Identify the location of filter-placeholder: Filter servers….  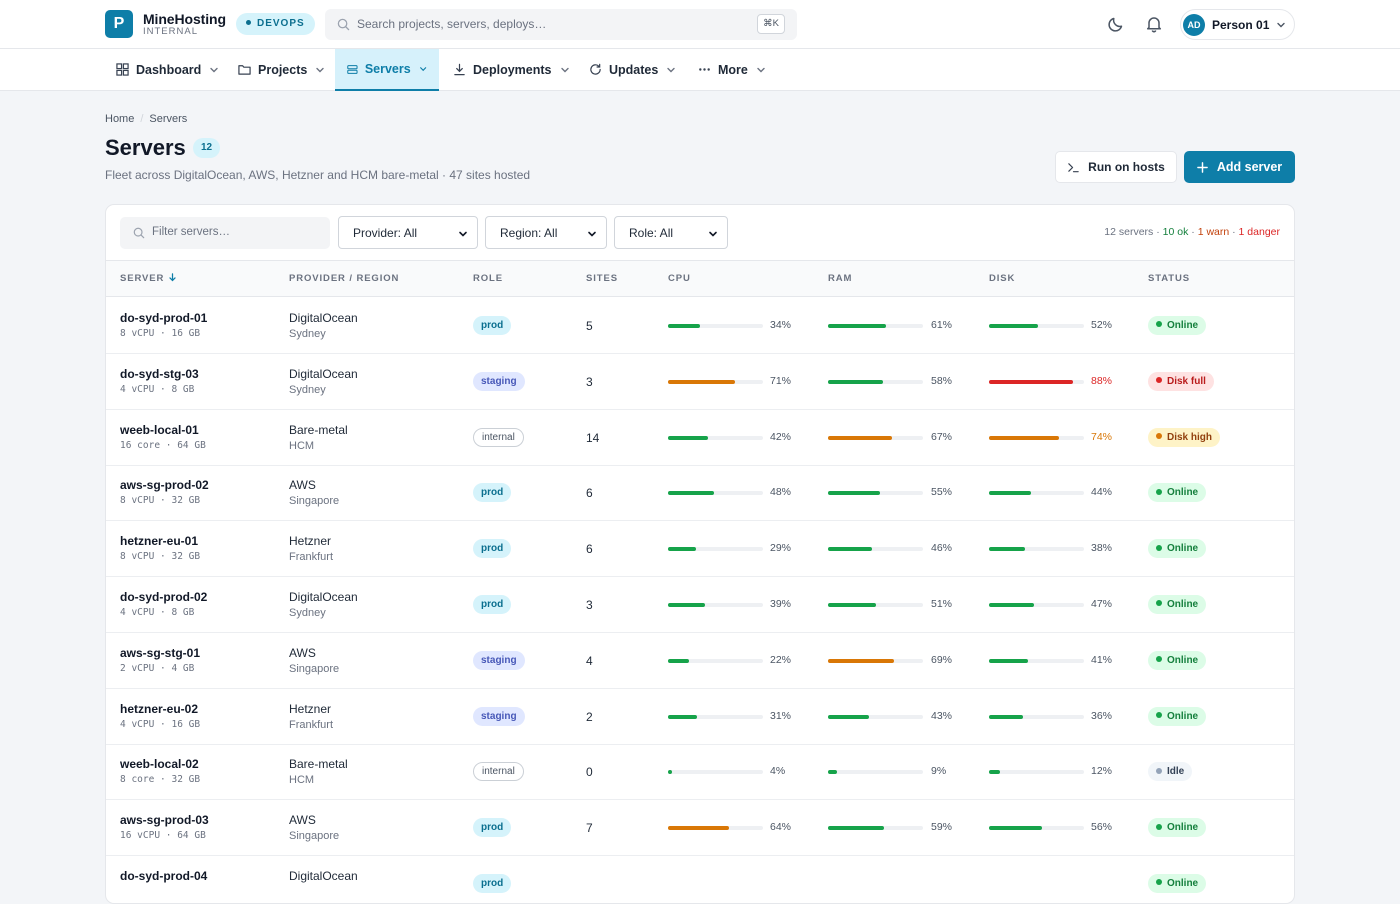
(191, 232).